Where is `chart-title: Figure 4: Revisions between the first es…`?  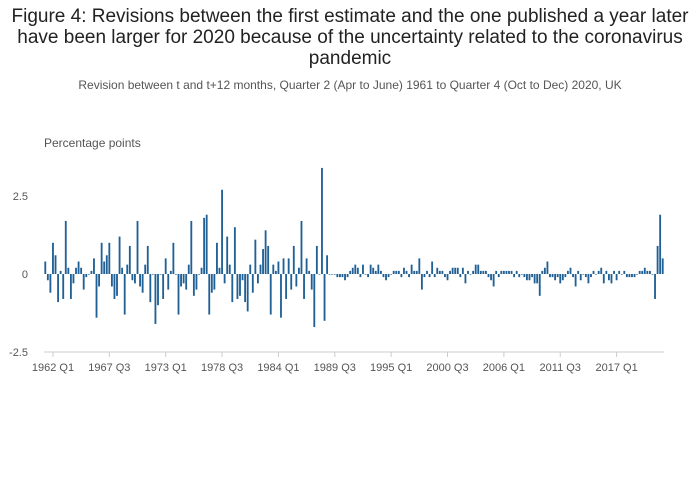 chart-title: Figure 4: Revisions between the first es… is located at coordinates (350, 37).